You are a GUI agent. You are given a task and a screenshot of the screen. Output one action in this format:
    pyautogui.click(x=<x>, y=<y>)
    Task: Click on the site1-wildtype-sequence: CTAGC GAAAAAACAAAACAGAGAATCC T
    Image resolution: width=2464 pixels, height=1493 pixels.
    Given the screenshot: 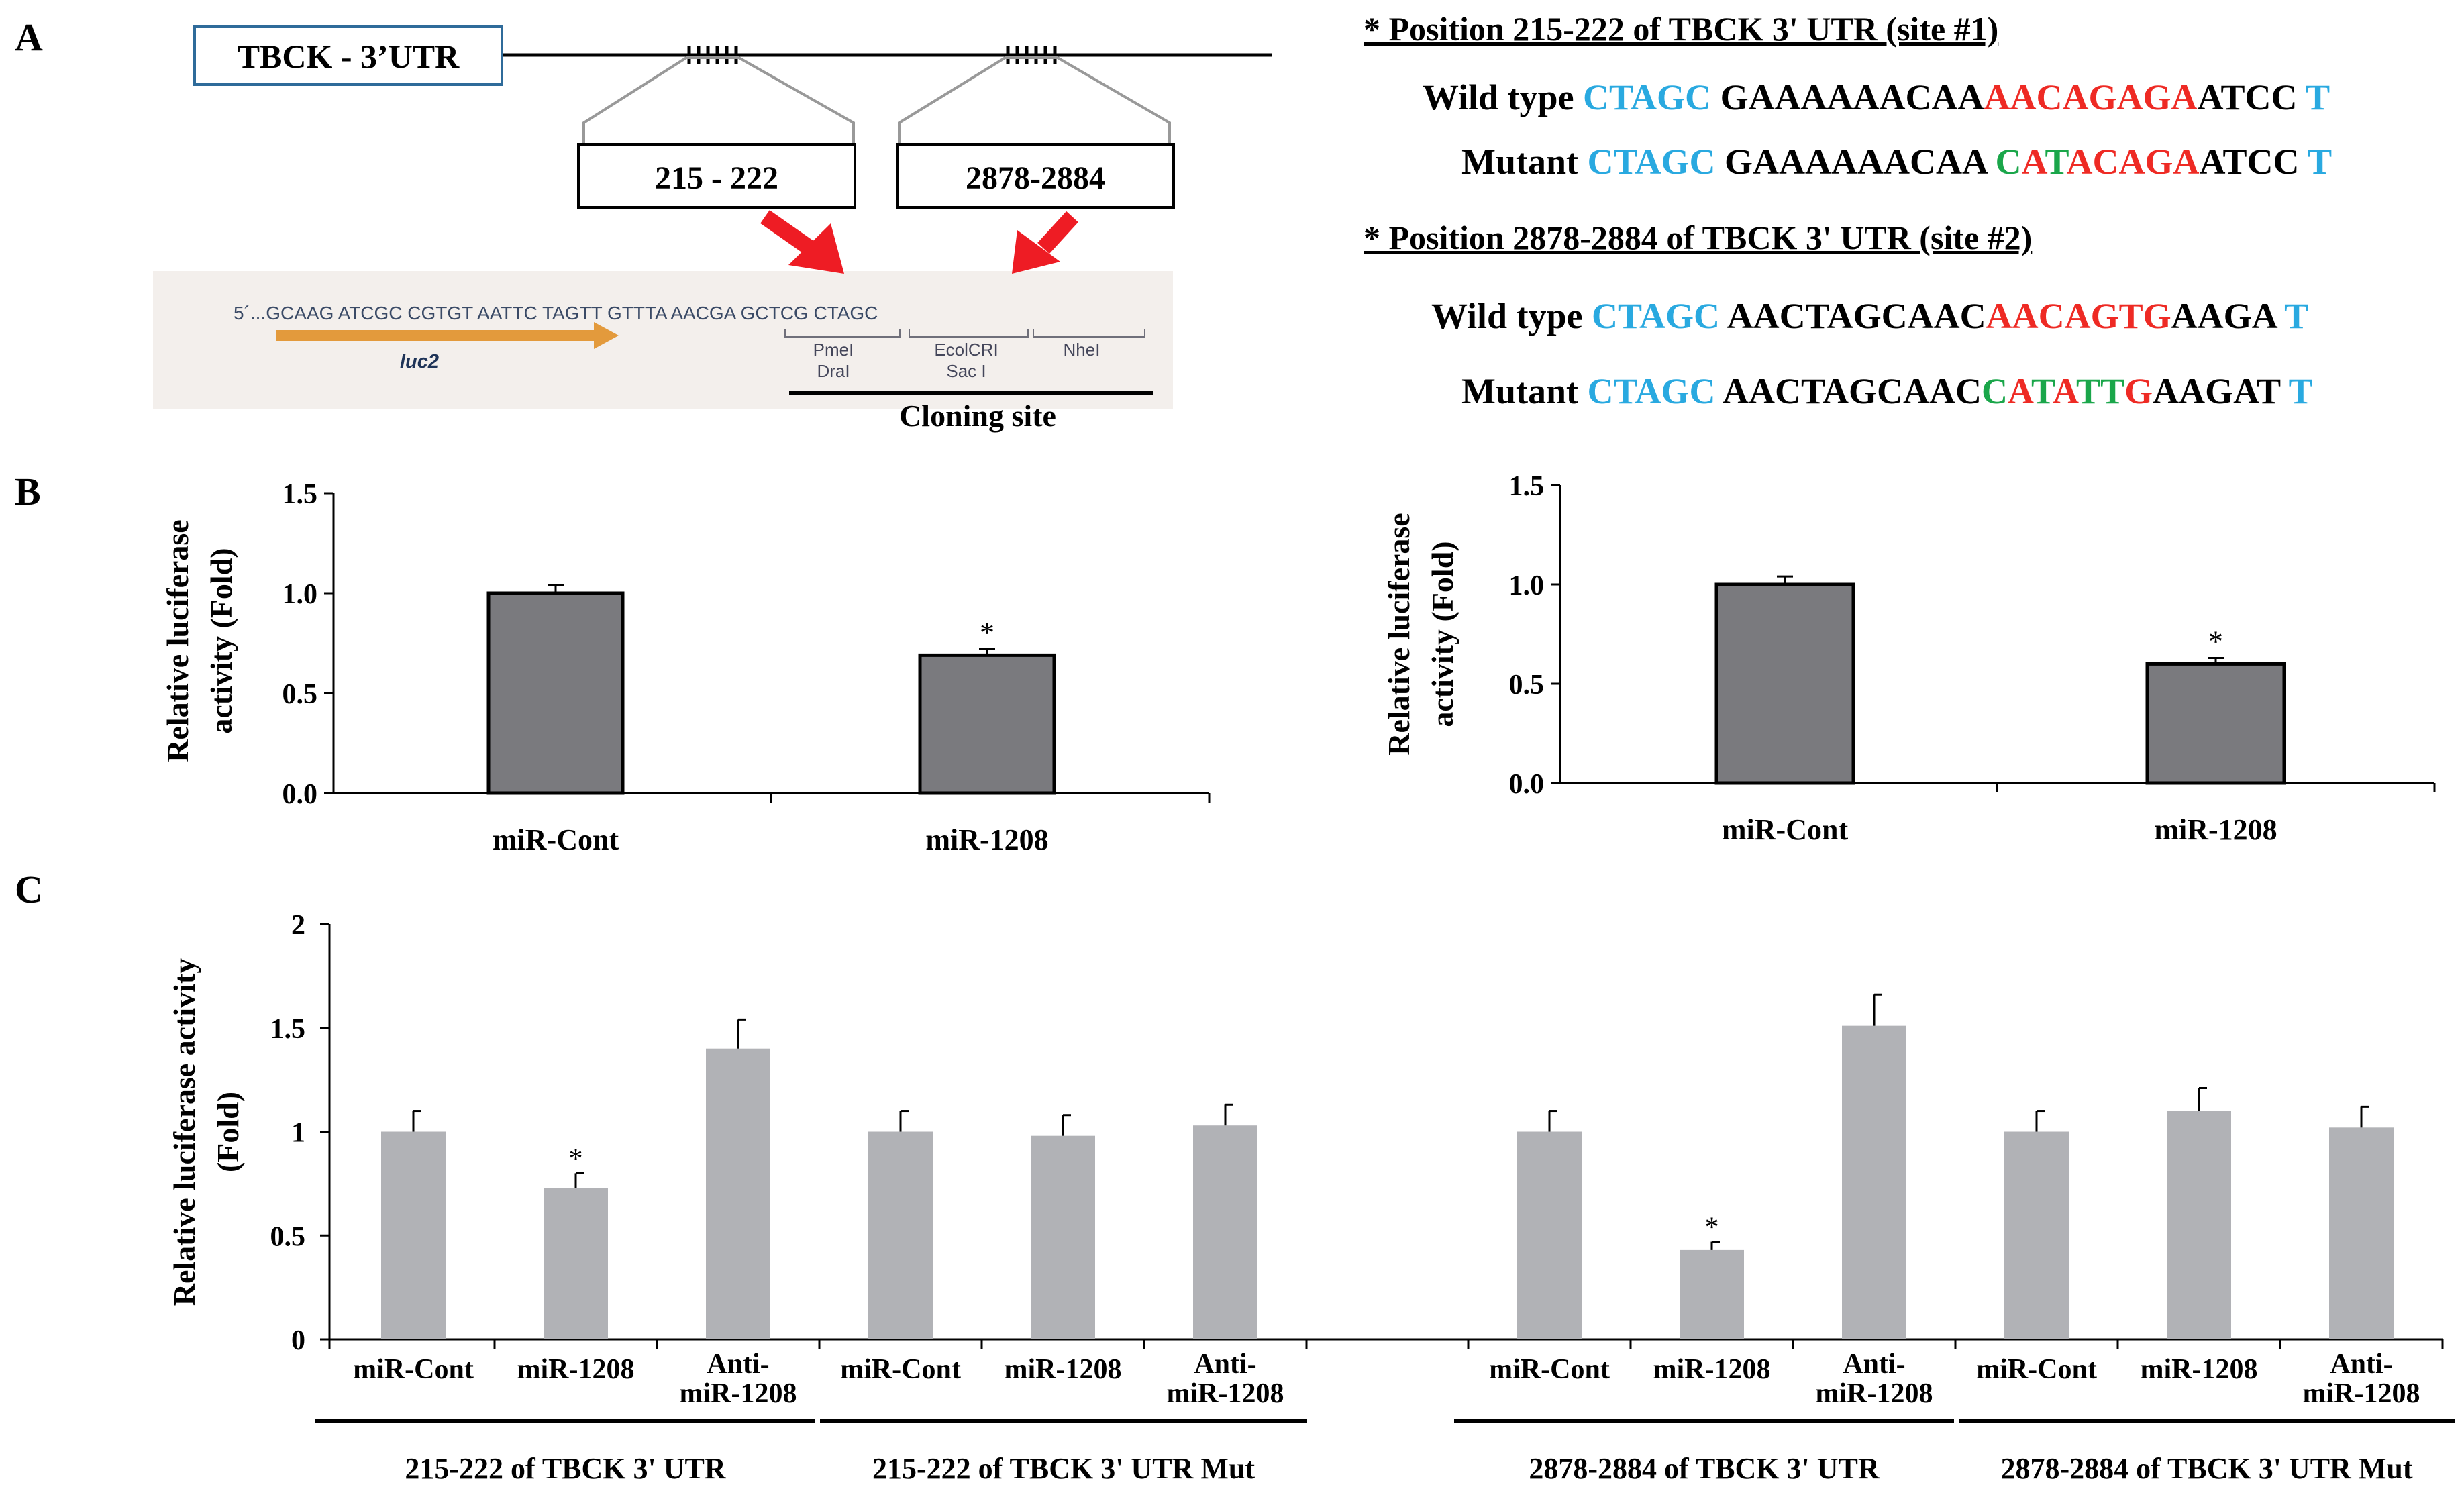 What is the action you would take?
    pyautogui.click(x=1956, y=97)
    